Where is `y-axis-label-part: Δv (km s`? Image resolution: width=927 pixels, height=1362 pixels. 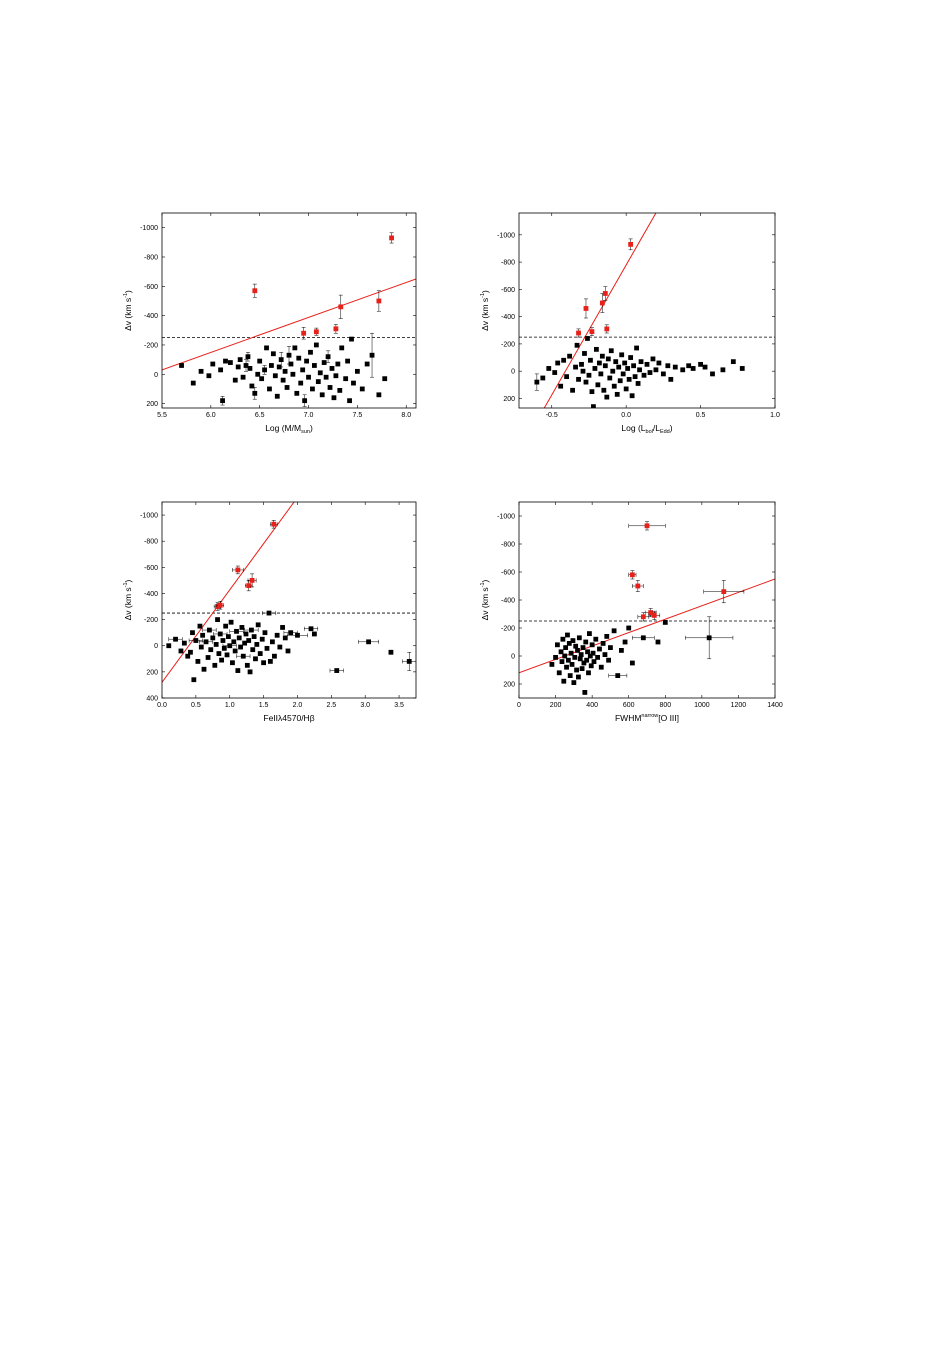 y-axis-label-part: Δv (km s is located at coordinates (128, 314).